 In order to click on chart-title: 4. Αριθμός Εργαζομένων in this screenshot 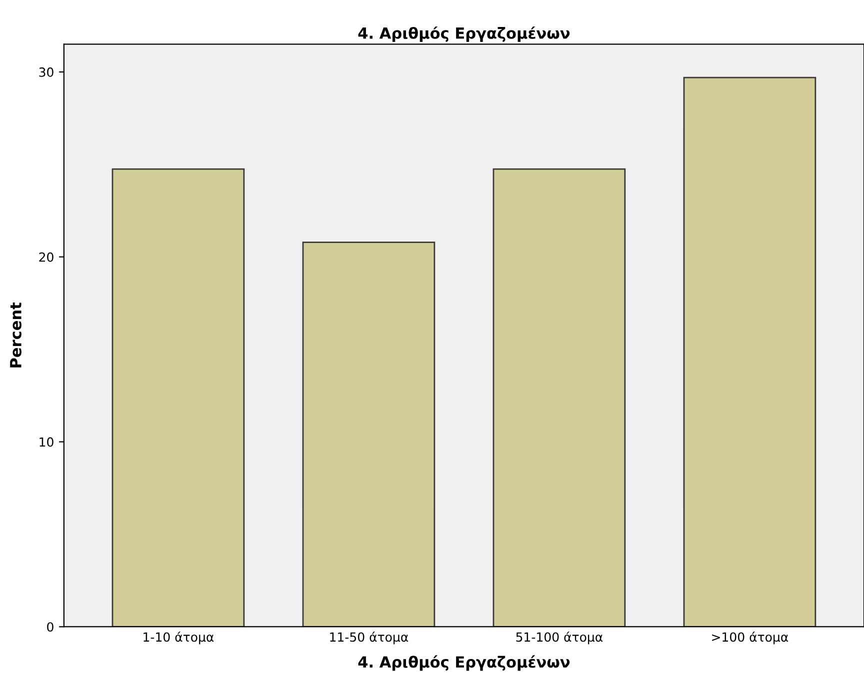, I will do `click(464, 34)`.